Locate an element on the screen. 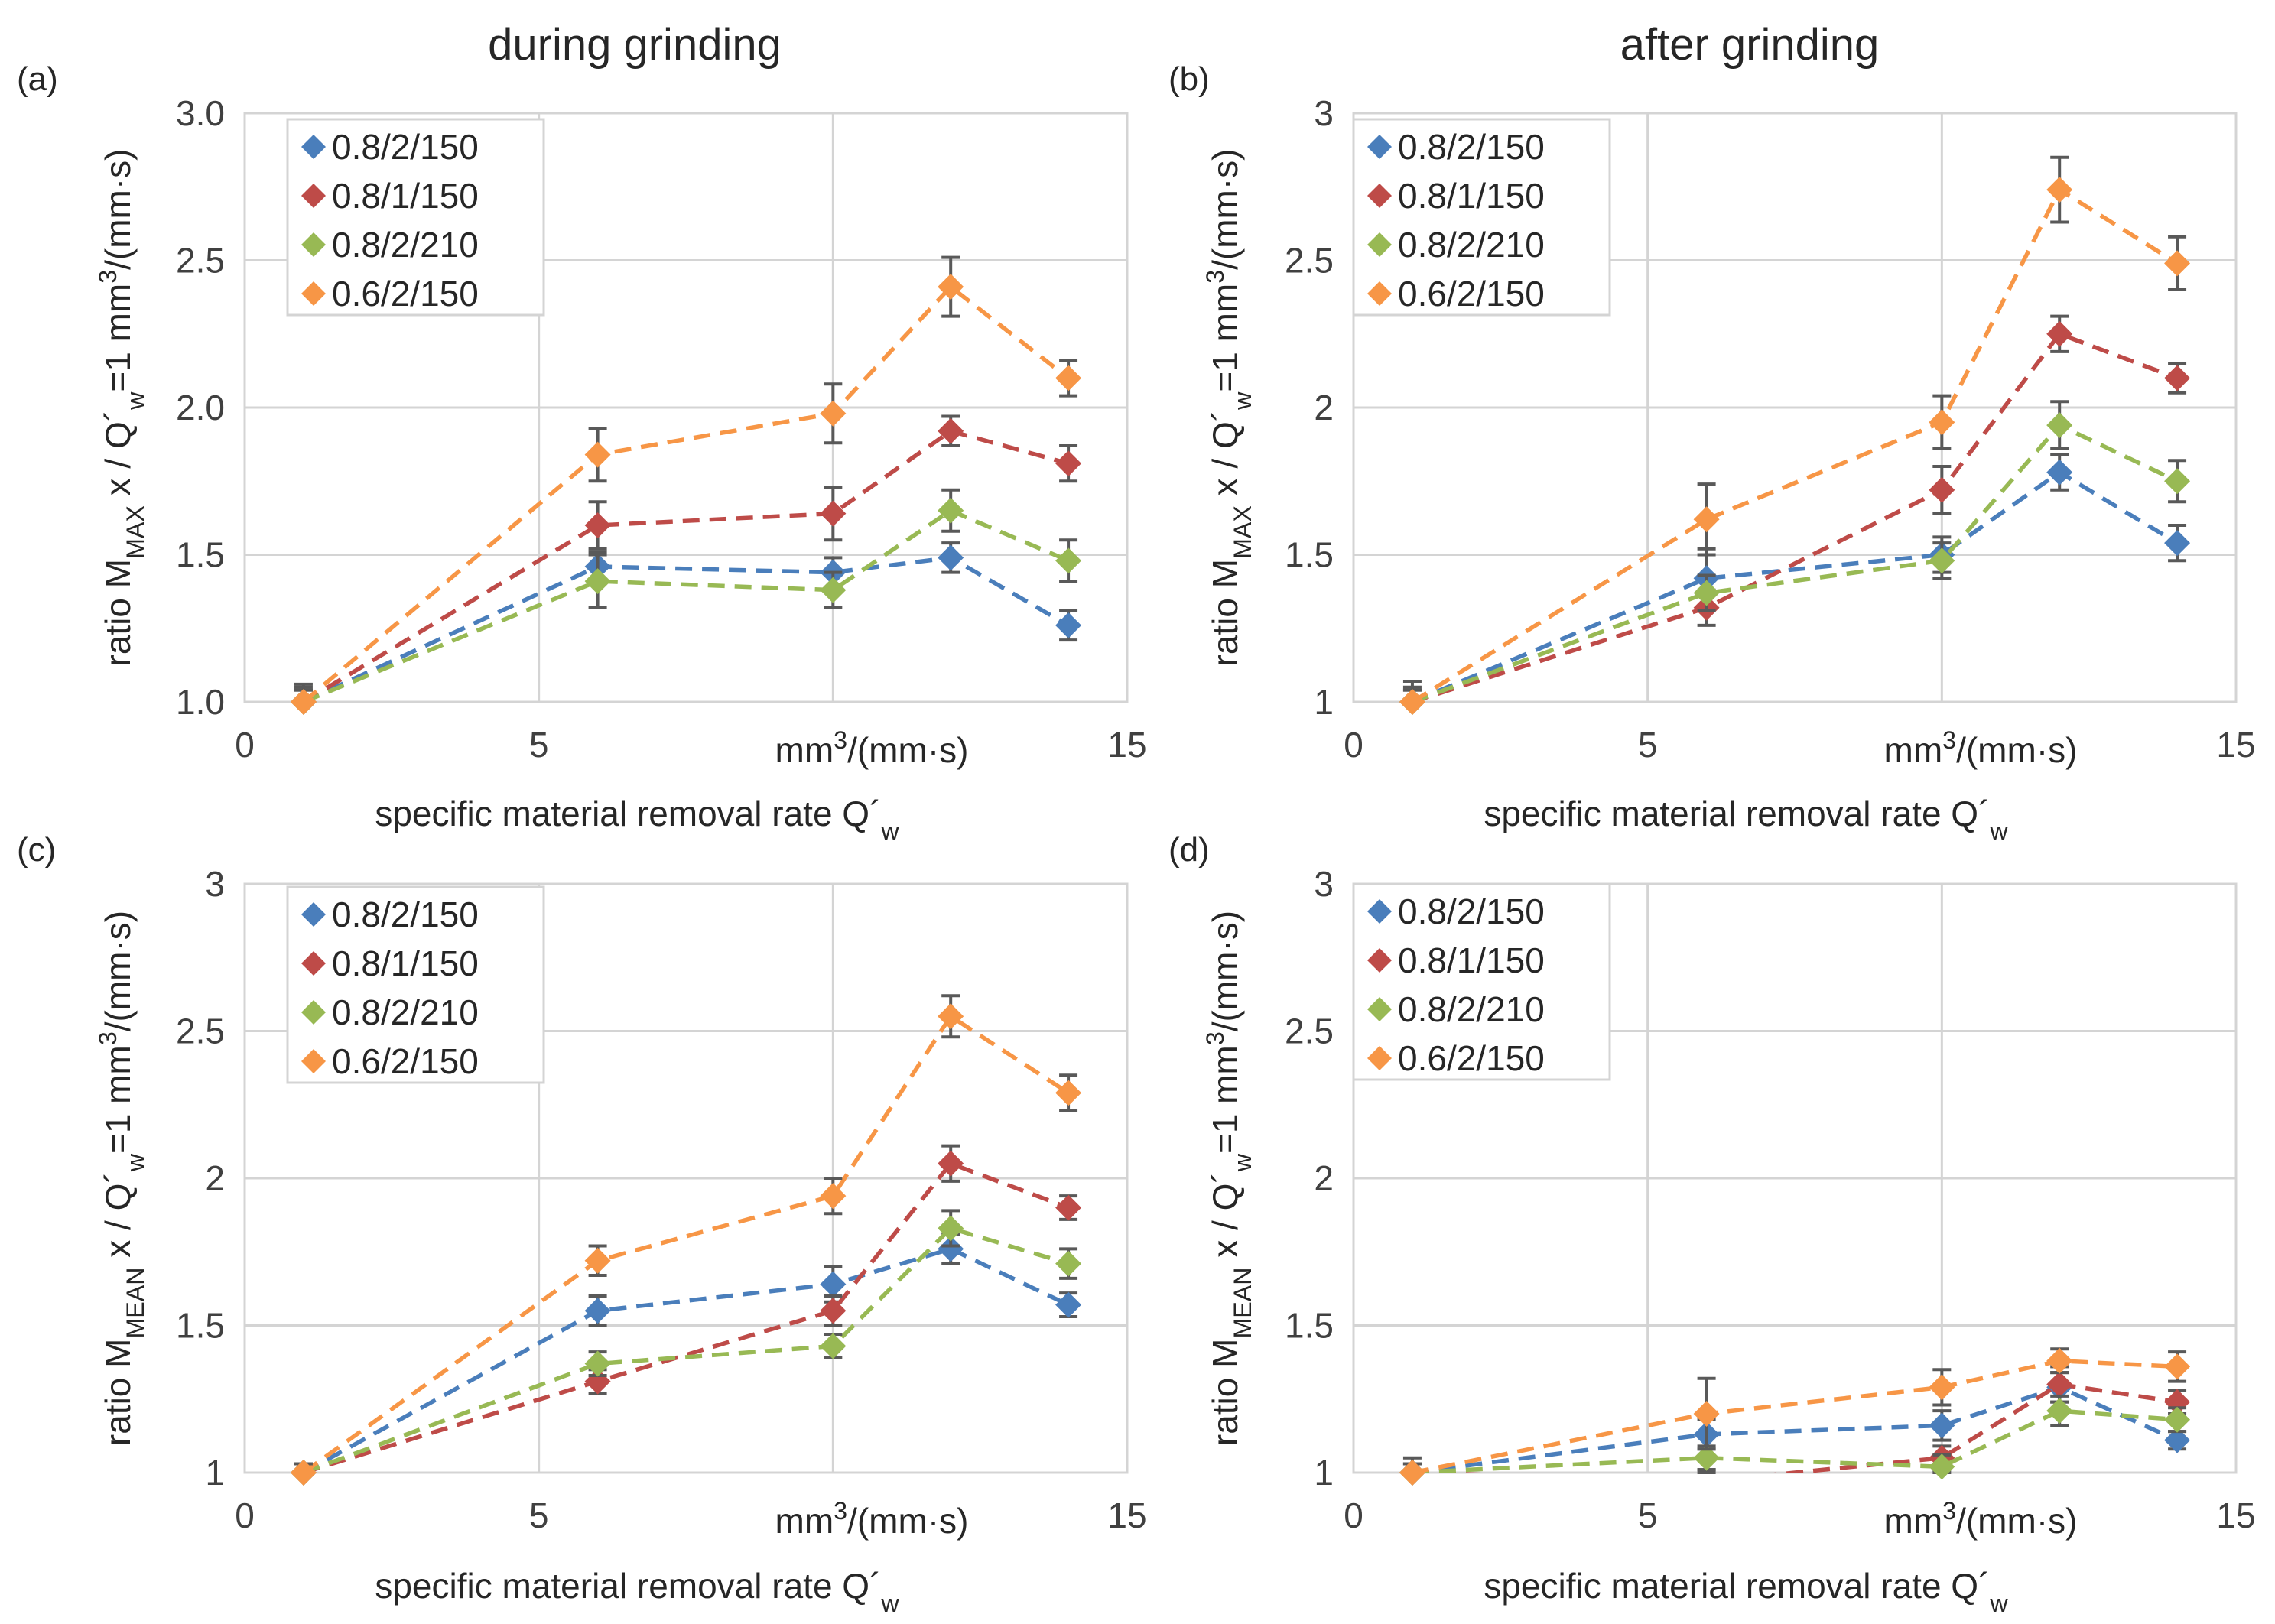 This screenshot has height=1624, width=2275. panel-label: (a) is located at coordinates (37, 79).